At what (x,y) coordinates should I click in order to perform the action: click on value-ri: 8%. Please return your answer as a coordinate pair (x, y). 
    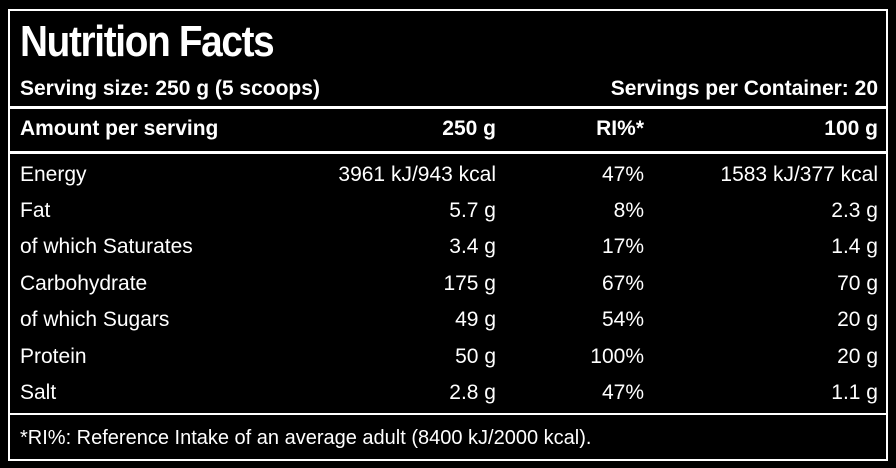
    Looking at the image, I should click on (628, 210).